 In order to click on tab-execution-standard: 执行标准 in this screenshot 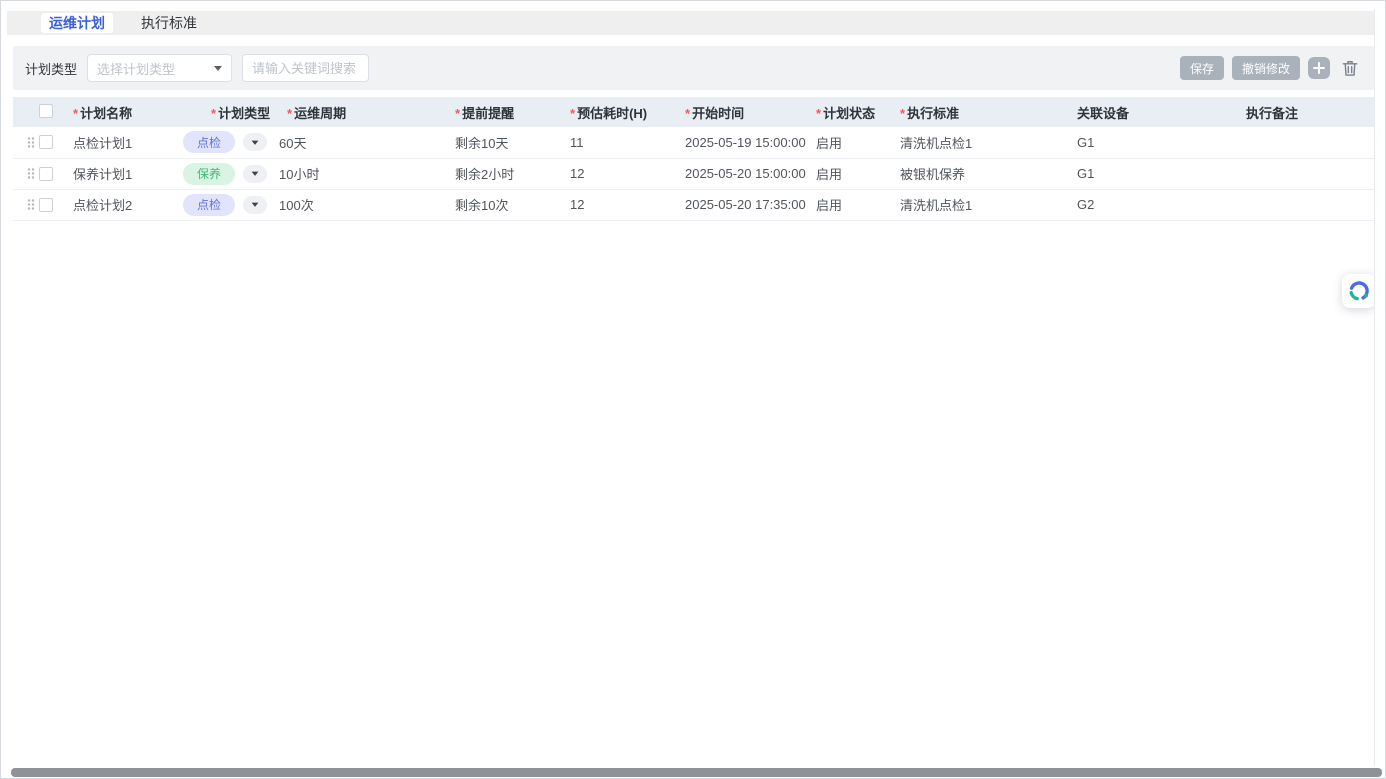, I will do `click(169, 23)`.